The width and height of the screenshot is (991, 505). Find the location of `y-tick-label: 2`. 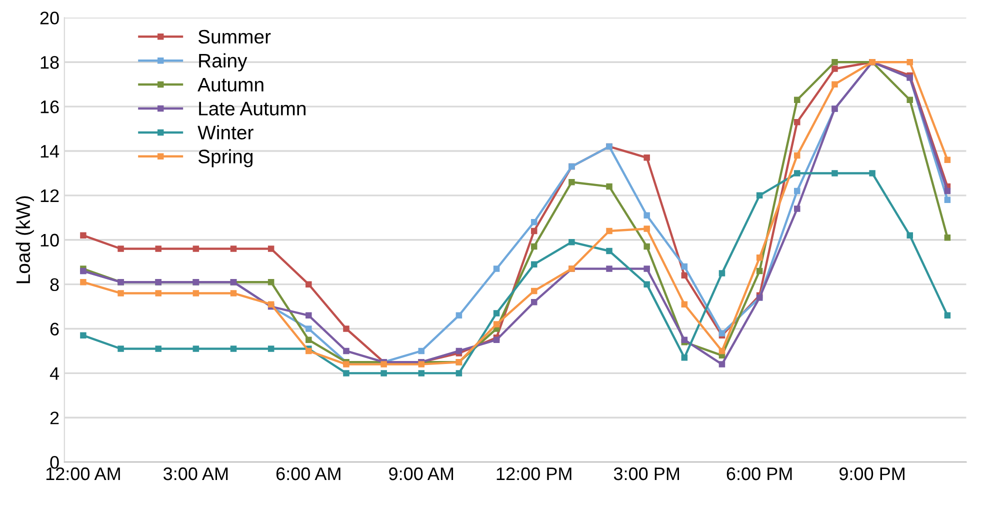

y-tick-label: 2 is located at coordinates (54, 418).